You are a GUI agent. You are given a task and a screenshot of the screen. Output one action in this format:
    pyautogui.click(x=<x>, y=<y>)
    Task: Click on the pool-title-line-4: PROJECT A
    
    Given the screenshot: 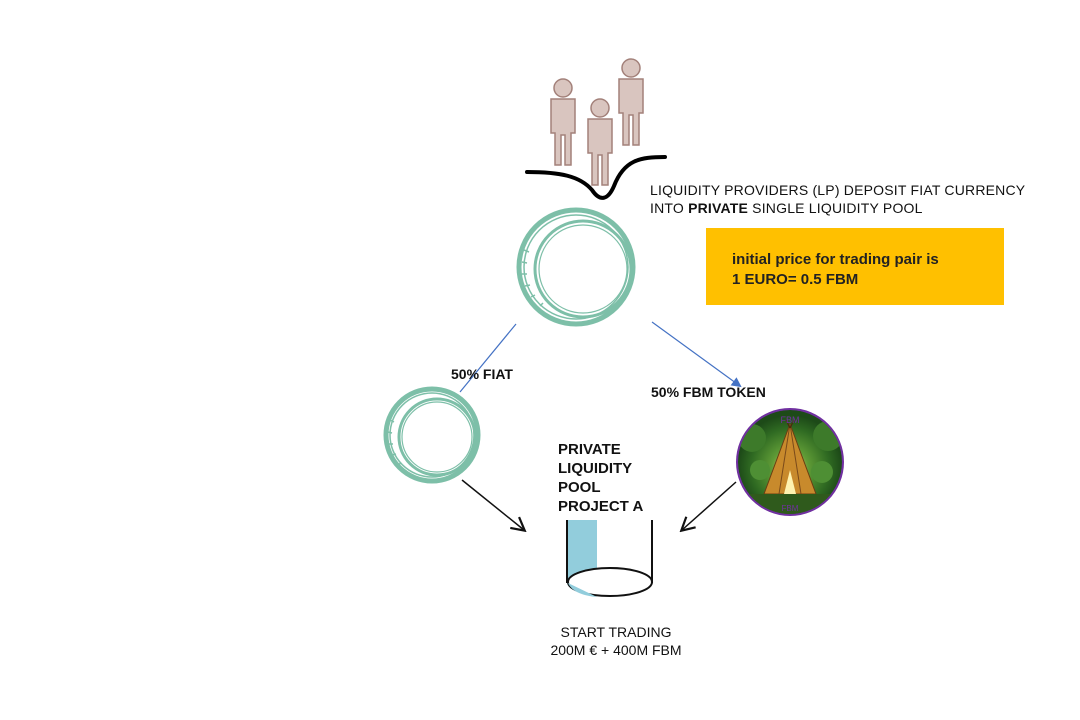 What is the action you would take?
    pyautogui.click(x=601, y=506)
    